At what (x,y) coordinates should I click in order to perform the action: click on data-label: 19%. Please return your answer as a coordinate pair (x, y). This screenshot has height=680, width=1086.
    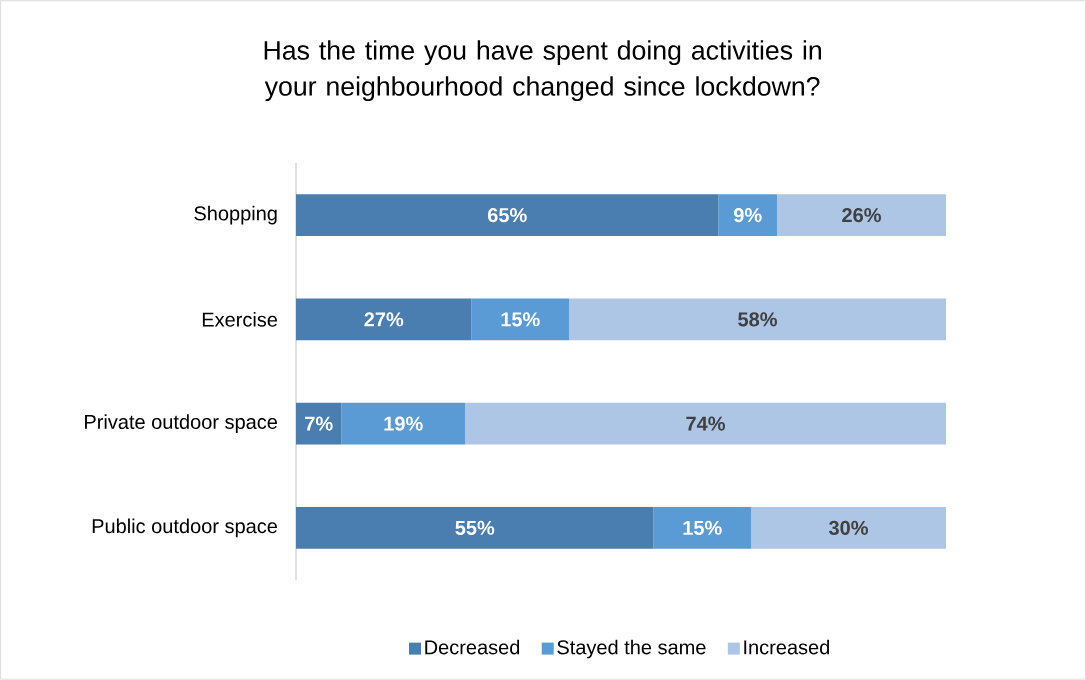
    Looking at the image, I should click on (403, 423).